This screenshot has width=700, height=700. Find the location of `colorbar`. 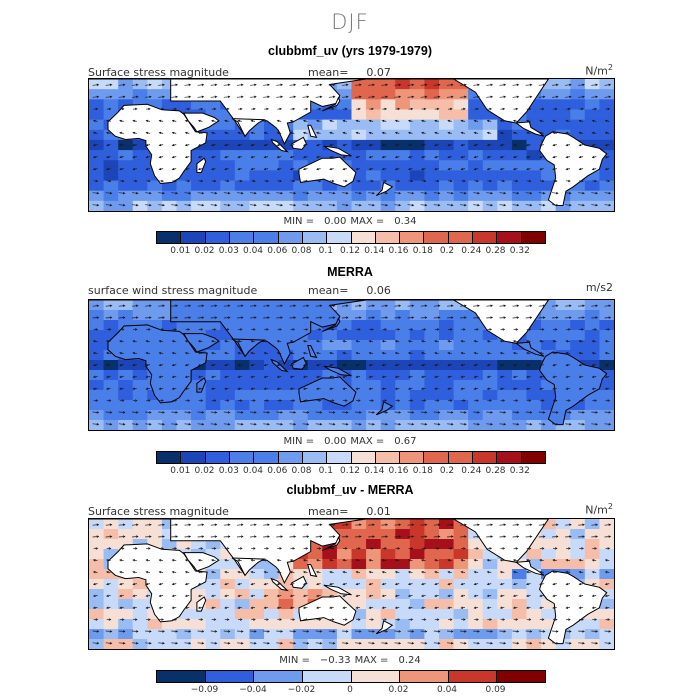

colorbar is located at coordinates (351, 676).